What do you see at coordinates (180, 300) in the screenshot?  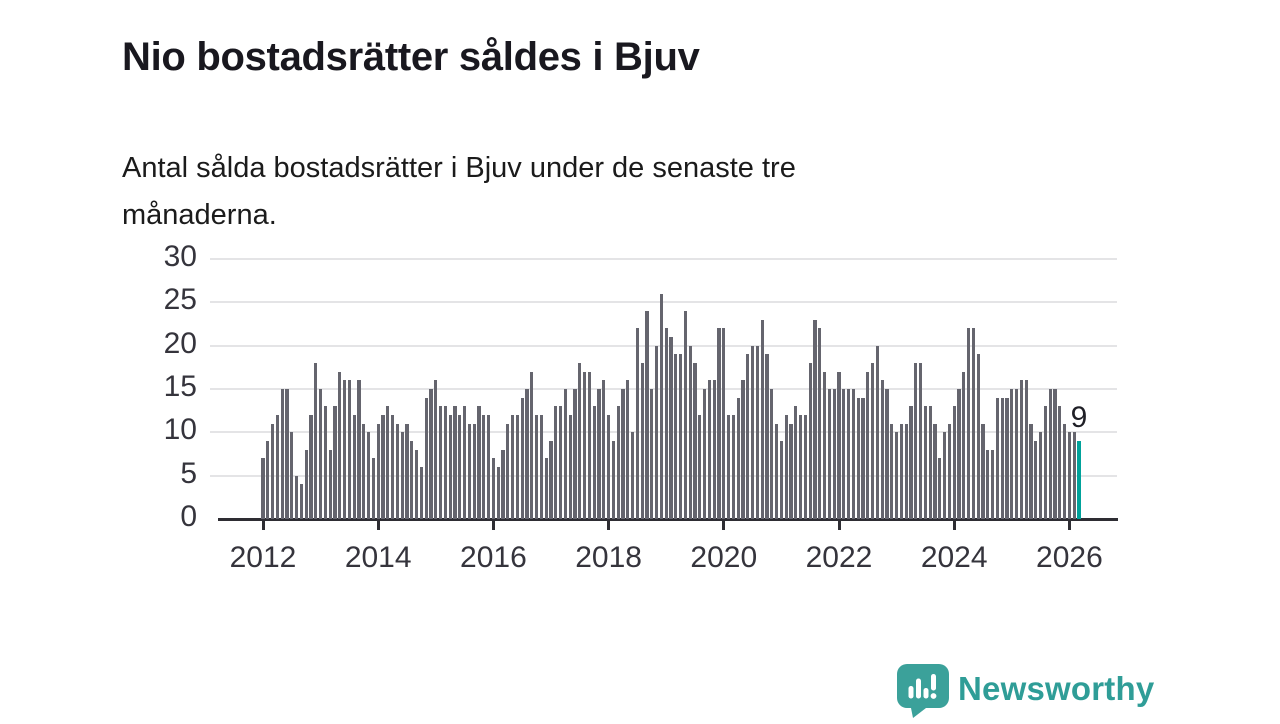 I see `y-axis-label: 25` at bounding box center [180, 300].